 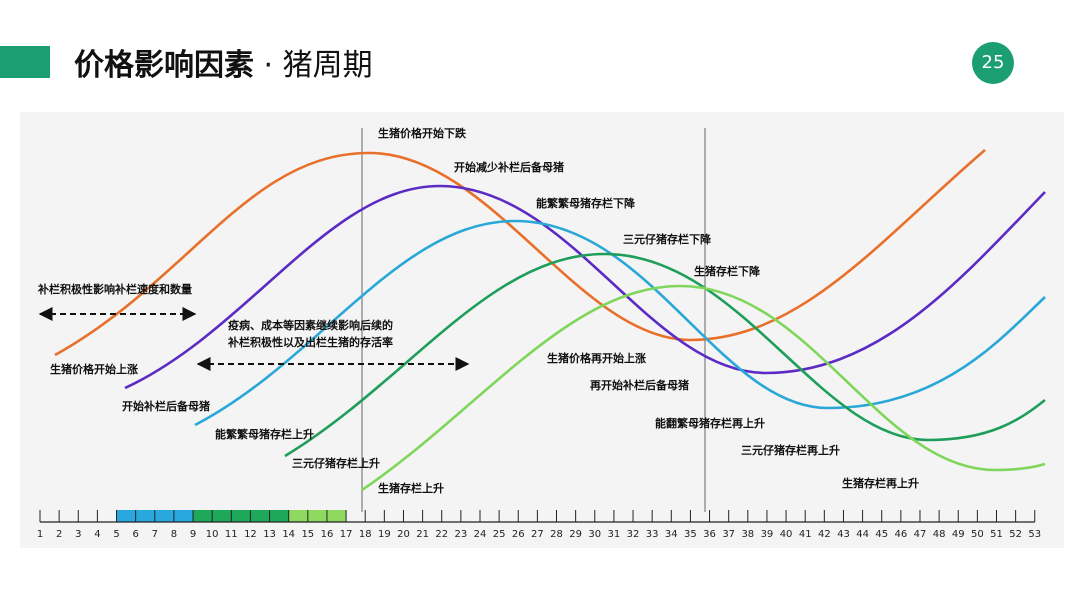 What do you see at coordinates (862, 534) in the screenshot?
I see `timeline-tick-label: 44` at bounding box center [862, 534].